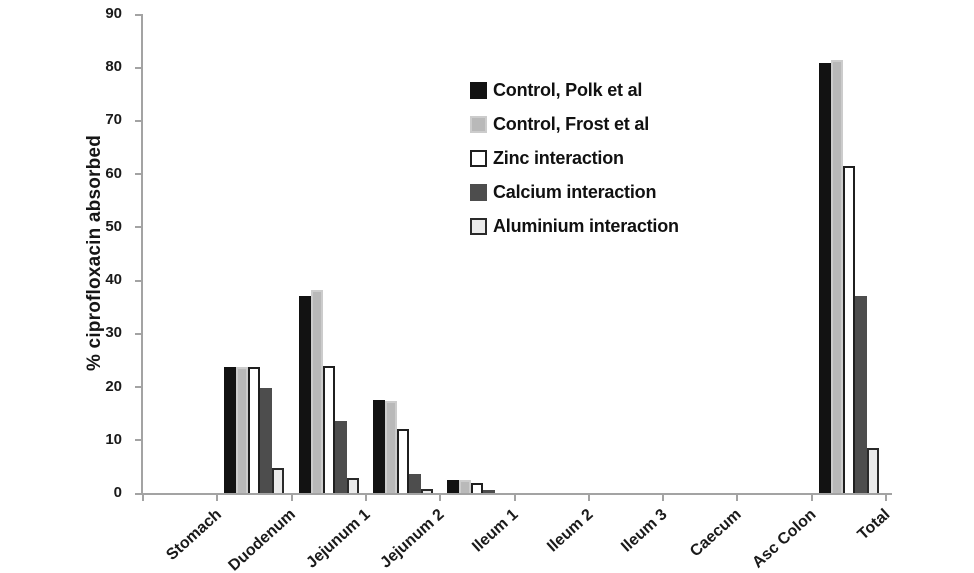 This screenshot has height=573, width=974. Describe the element at coordinates (117, 492) in the screenshot. I see `y-tick-label: 0` at that location.